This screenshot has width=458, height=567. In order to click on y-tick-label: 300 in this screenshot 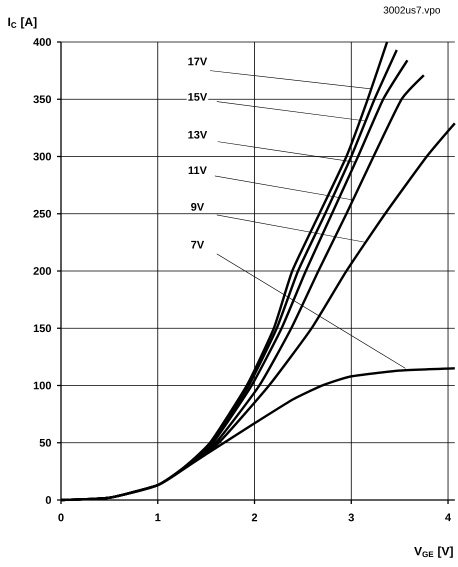, I will do `click(42, 156)`.